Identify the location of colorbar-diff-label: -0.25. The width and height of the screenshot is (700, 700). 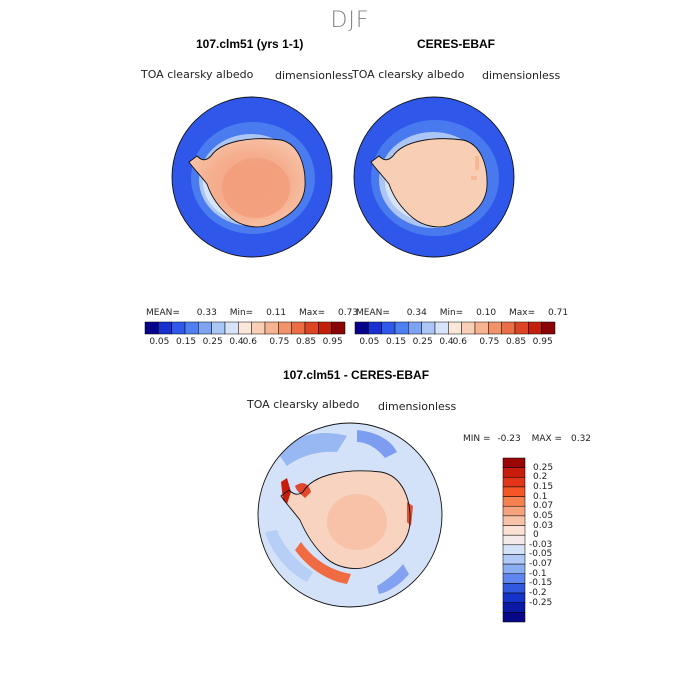
(541, 602).